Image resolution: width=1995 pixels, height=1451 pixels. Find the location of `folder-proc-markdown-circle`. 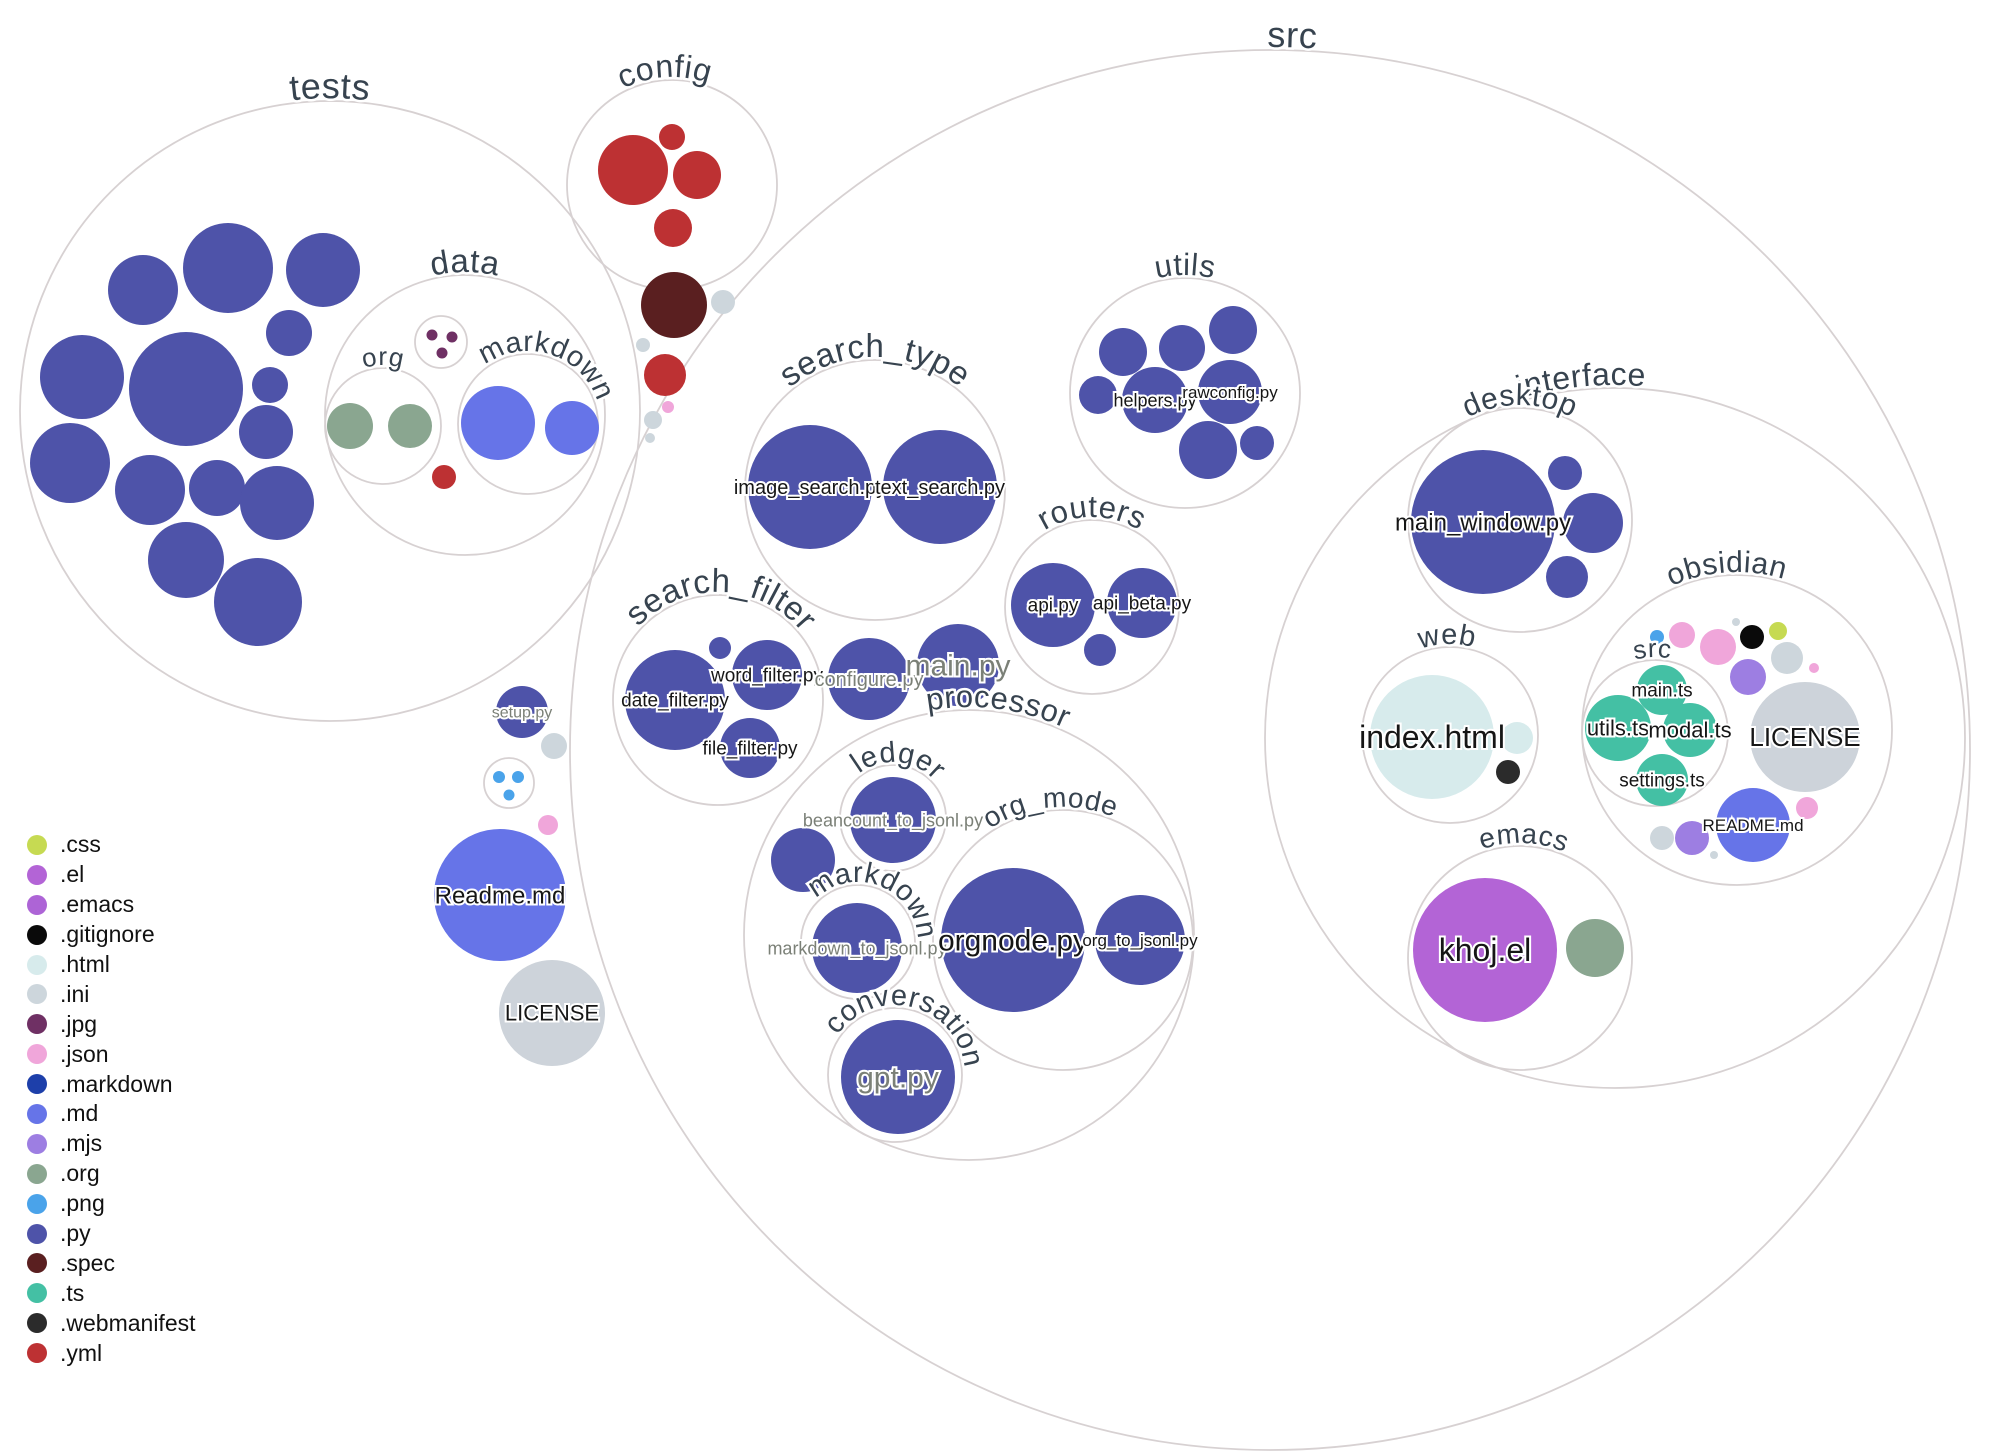

folder-proc-markdown-circle is located at coordinates (858, 942).